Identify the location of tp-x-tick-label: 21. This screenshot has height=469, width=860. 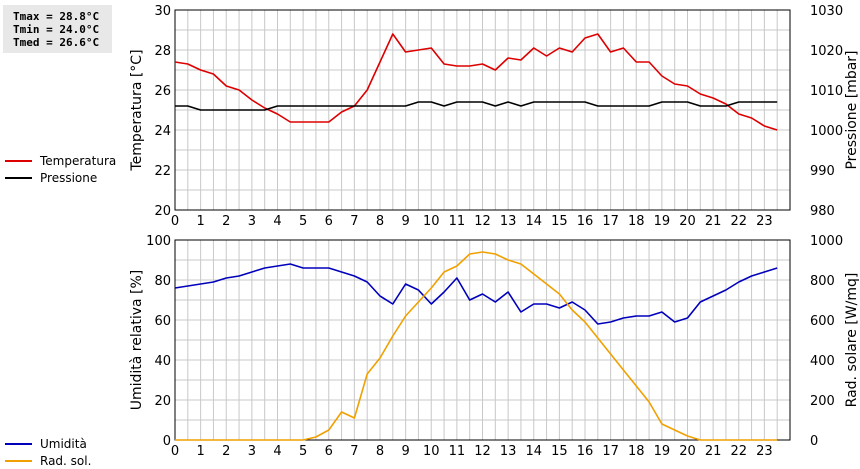
(713, 221).